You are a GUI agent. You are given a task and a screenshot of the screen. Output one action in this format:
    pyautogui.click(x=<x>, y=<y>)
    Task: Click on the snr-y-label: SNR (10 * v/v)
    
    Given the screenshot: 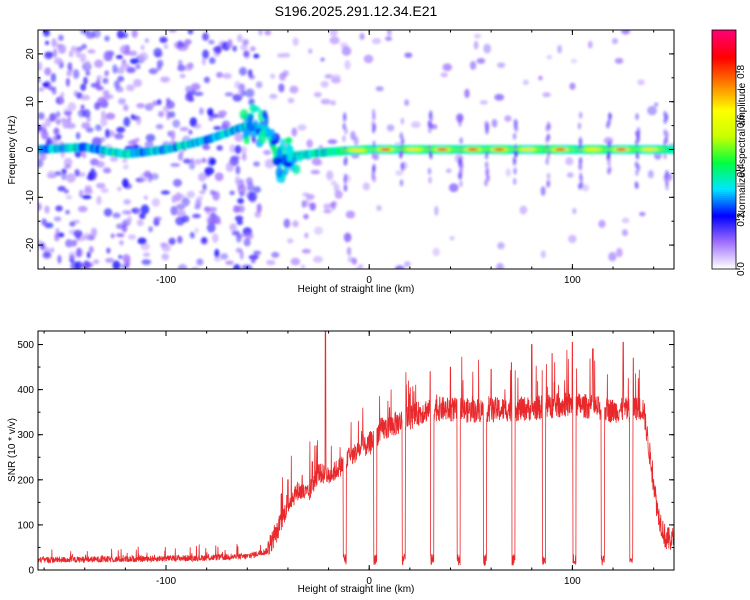 What is the action you would take?
    pyautogui.click(x=12, y=450)
    